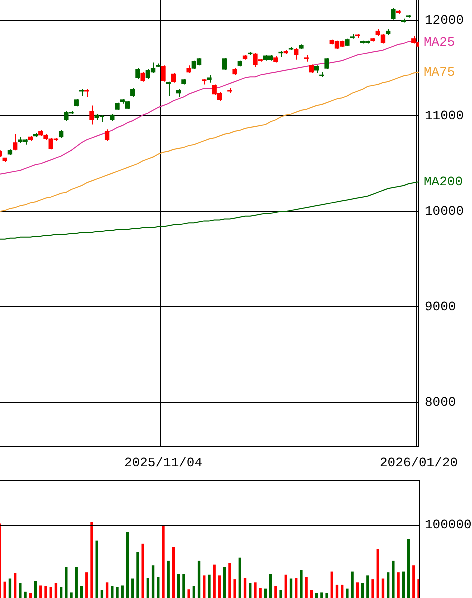  Describe the element at coordinates (444, 212) in the screenshot. I see `y-tick-label: 10000` at that location.